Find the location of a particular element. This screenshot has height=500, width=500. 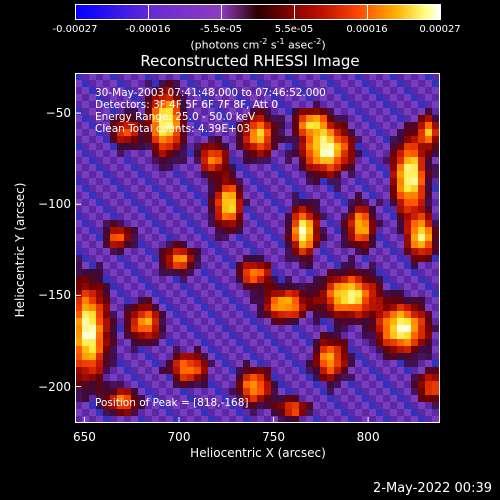

annotation-energy: Energy Range: 25.0 - 50.0 keV is located at coordinates (175, 117).